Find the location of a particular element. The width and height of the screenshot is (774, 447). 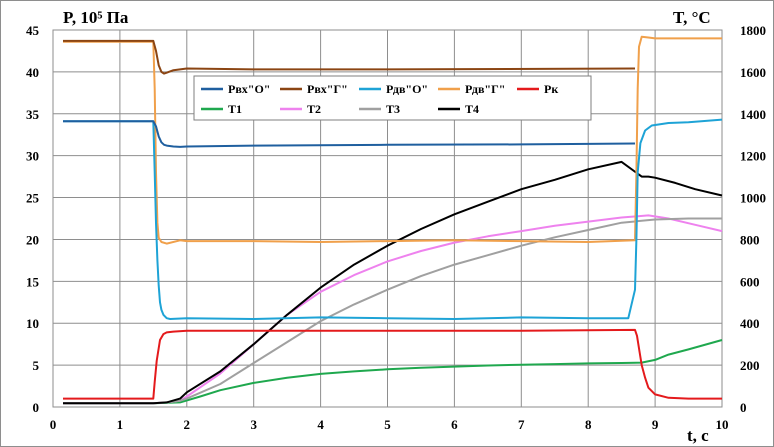

series-line-рк is located at coordinates (392, 364).